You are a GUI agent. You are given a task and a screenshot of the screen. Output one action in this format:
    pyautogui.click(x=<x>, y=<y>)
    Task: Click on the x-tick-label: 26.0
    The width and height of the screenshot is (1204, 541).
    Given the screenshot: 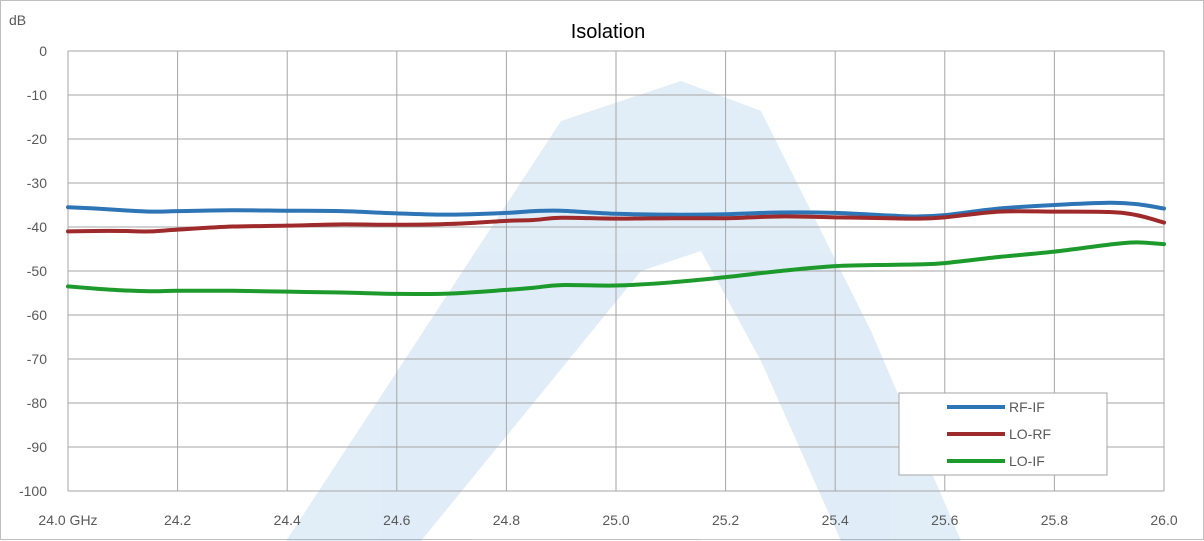 What is the action you would take?
    pyautogui.click(x=1163, y=520)
    